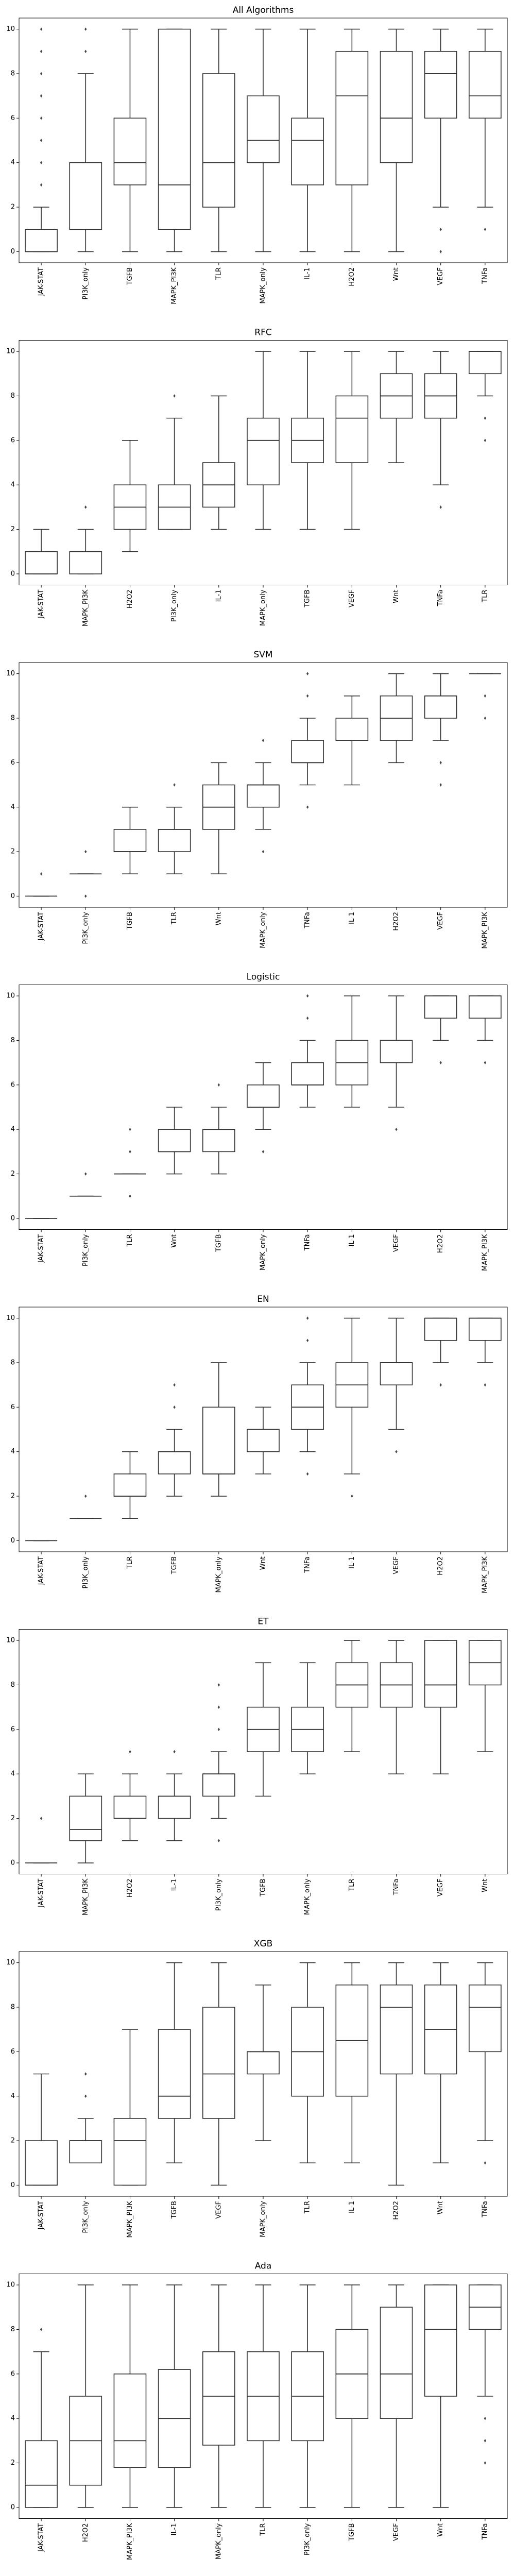  Describe the element at coordinates (13, 1129) in the screenshot. I see `y-tick-label: 4` at that location.